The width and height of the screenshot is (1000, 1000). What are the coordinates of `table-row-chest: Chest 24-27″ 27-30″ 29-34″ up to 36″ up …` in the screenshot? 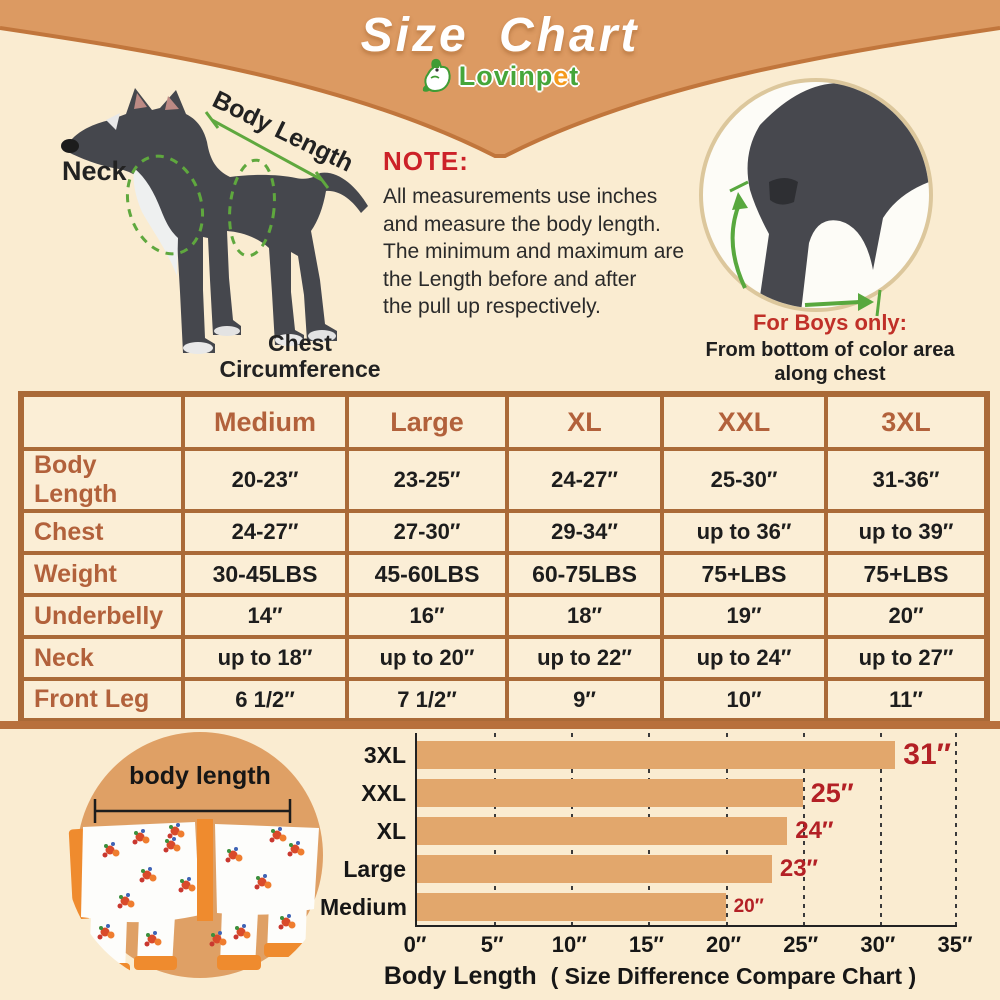 It's located at (504, 532).